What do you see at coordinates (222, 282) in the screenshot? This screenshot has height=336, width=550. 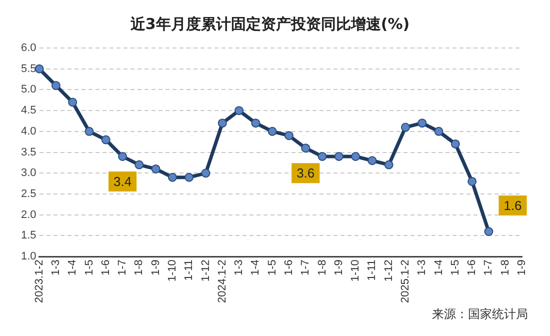 I see `x-tick-label: 2024.1-2` at bounding box center [222, 282].